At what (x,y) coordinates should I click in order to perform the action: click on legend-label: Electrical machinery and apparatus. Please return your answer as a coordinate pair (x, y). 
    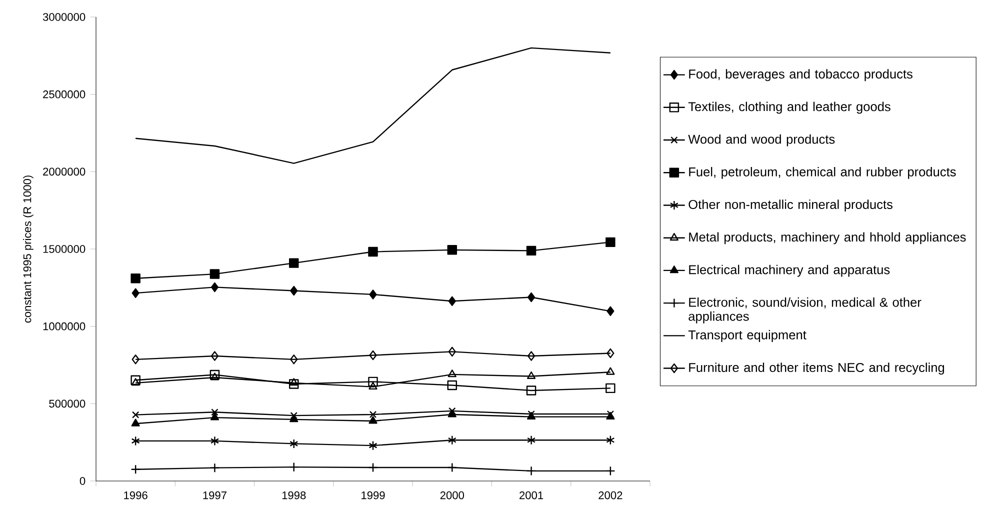
    Looking at the image, I should click on (789, 270).